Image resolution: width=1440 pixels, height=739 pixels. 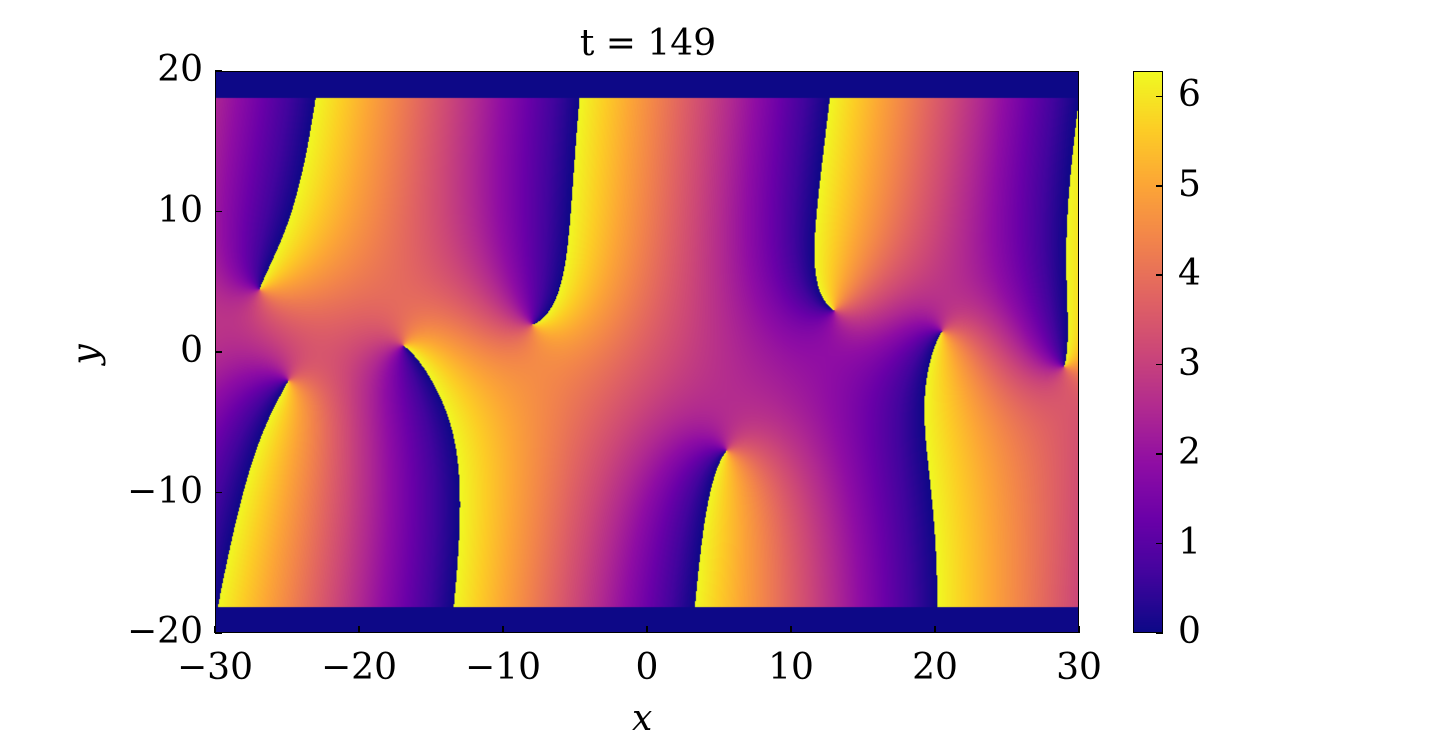 I want to click on y-tick-label: −20, so click(x=165, y=631).